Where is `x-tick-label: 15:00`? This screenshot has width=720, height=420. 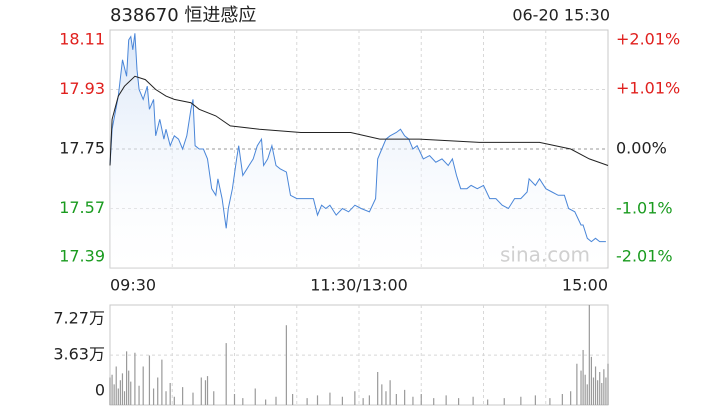
x-tick-label: 15:00 is located at coordinates (585, 285).